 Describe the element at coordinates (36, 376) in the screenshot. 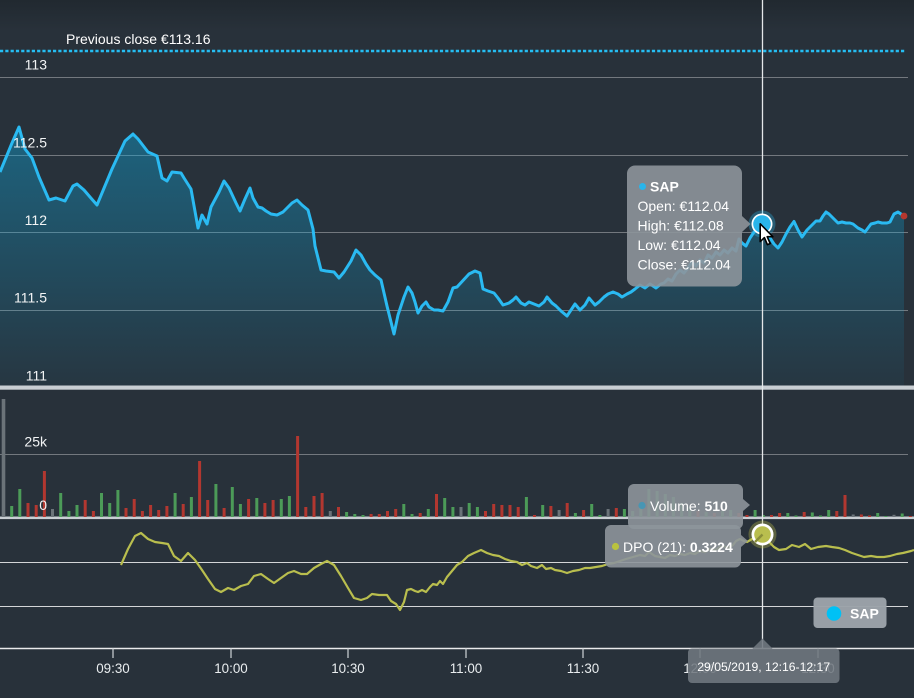

I see `svg-text: 111` at that location.